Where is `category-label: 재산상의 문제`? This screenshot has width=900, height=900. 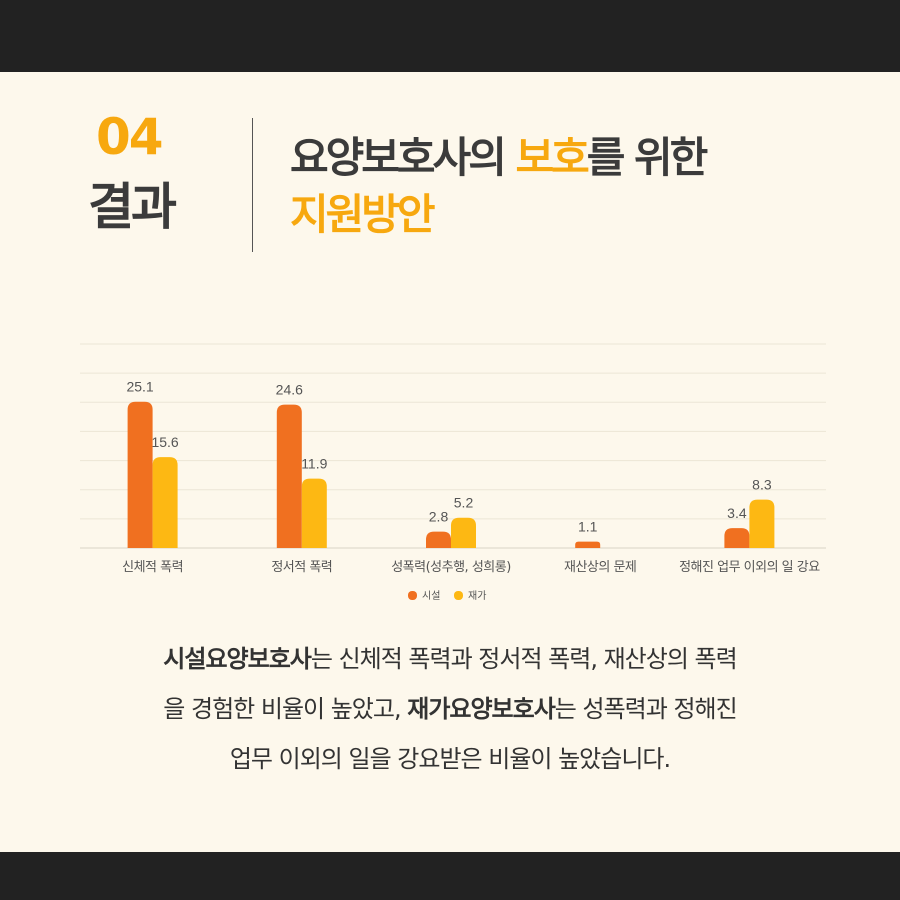 category-label: 재산상의 문제 is located at coordinates (600, 567).